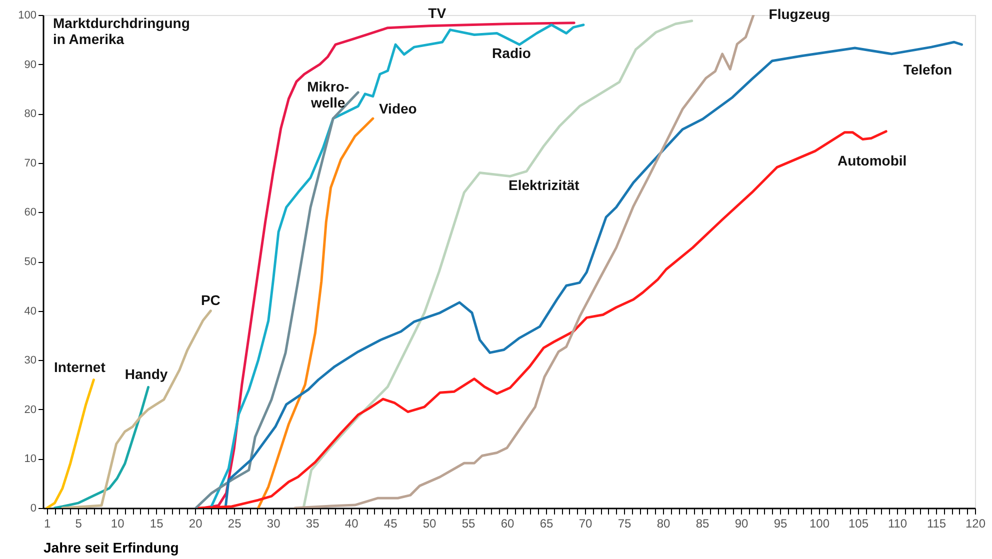 The width and height of the screenshot is (992, 559). I want to click on series-label: Video, so click(397, 108).